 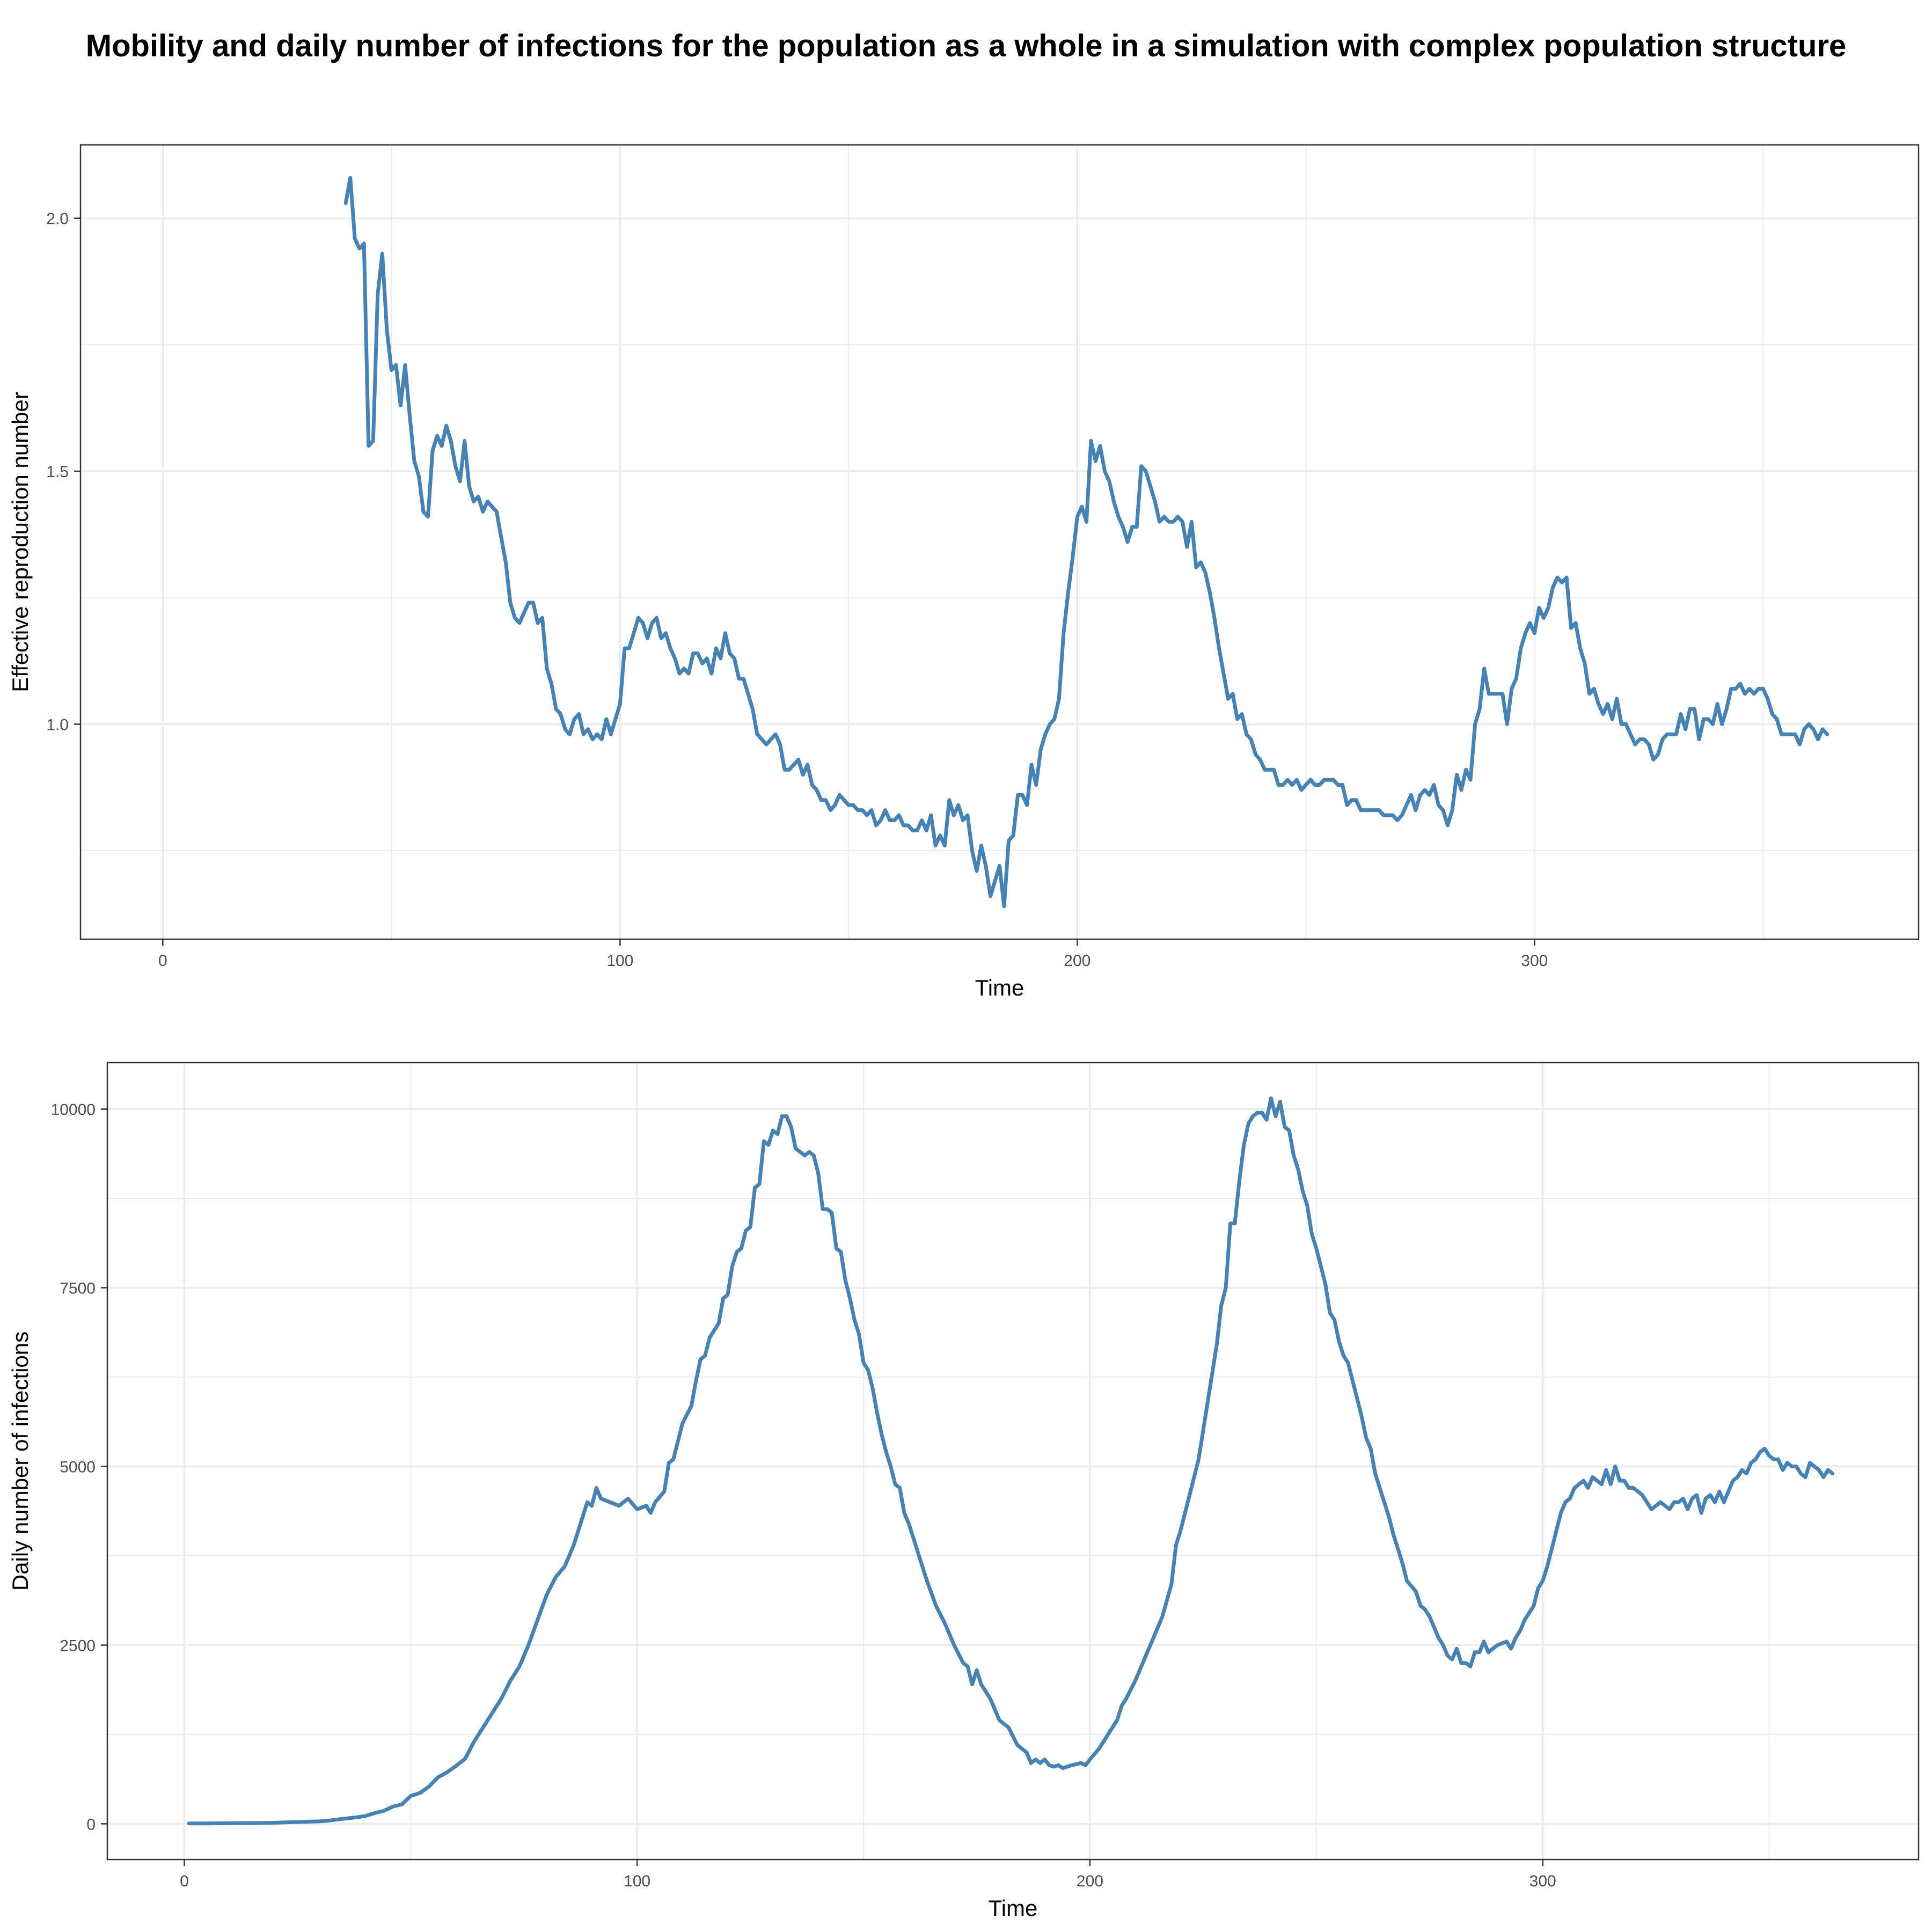 What do you see at coordinates (78, 1289) in the screenshot?
I see `infections-y-tick-label: 7500` at bounding box center [78, 1289].